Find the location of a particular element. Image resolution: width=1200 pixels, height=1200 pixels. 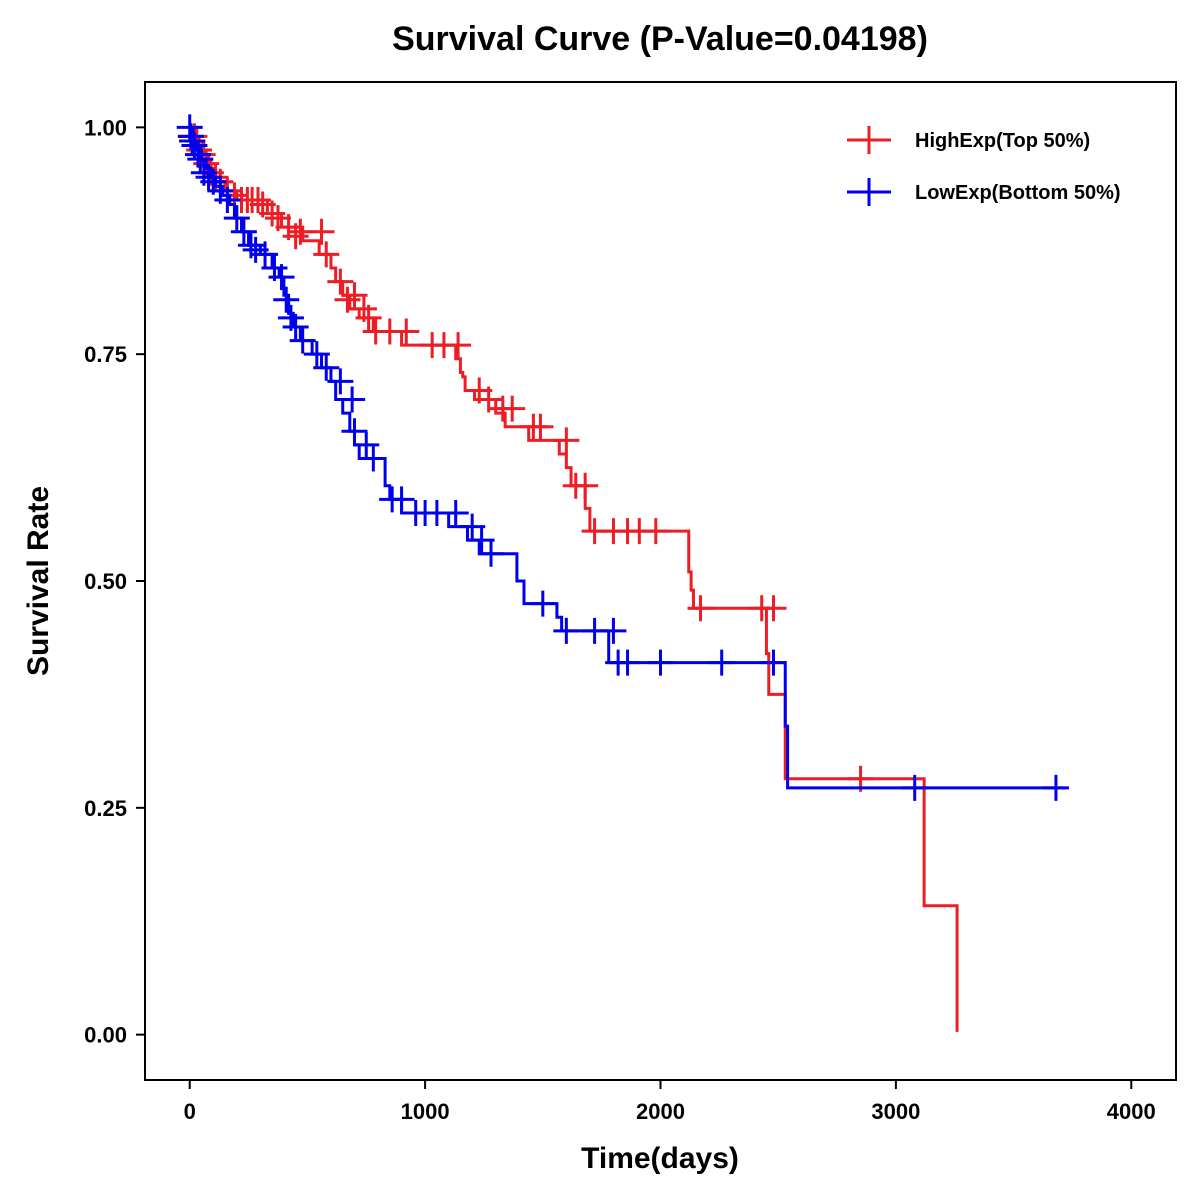

chart-title: Survival Curve (P-Value=0.04198) is located at coordinates (660, 39).